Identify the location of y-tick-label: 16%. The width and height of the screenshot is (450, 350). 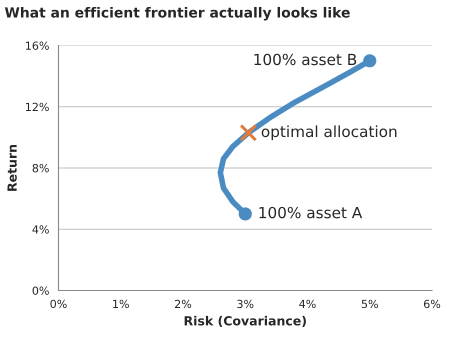
(37, 45).